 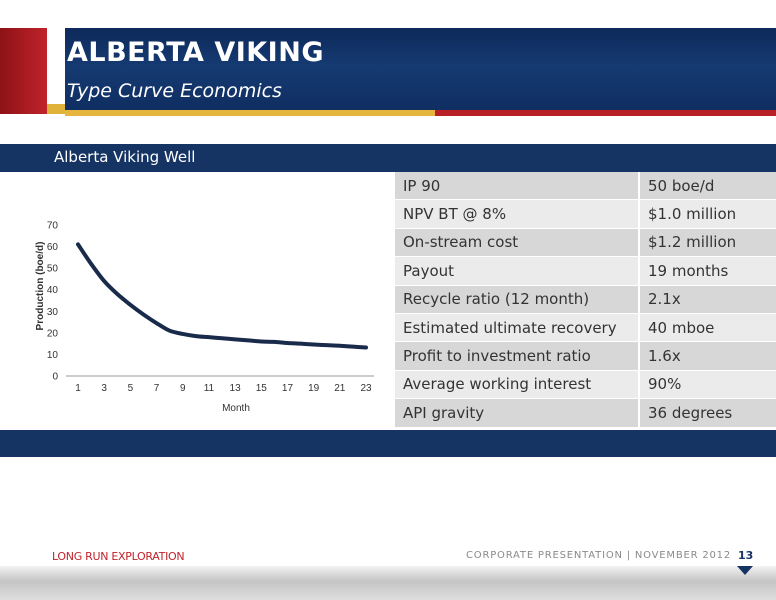 I want to click on table-row: Payout 19 months, so click(x=585, y=271).